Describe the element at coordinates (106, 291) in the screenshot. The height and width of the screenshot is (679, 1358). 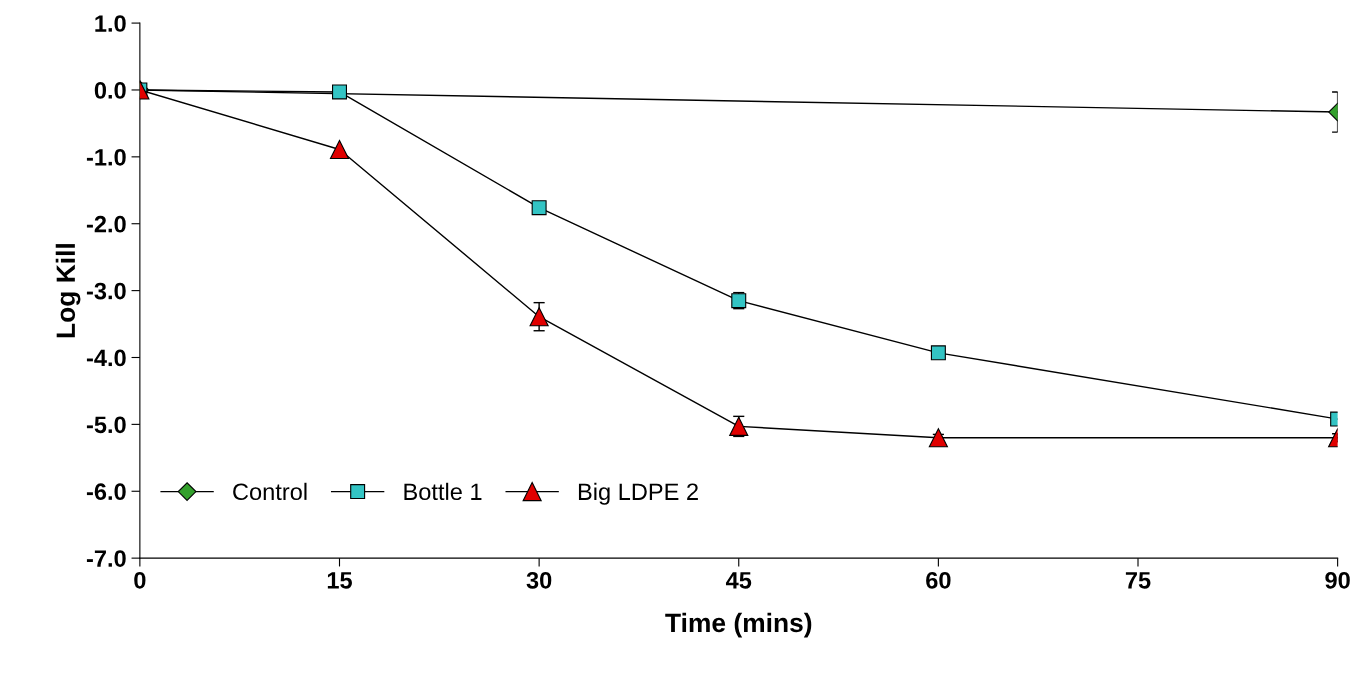
I see `y-tick-label: -3.0` at that location.